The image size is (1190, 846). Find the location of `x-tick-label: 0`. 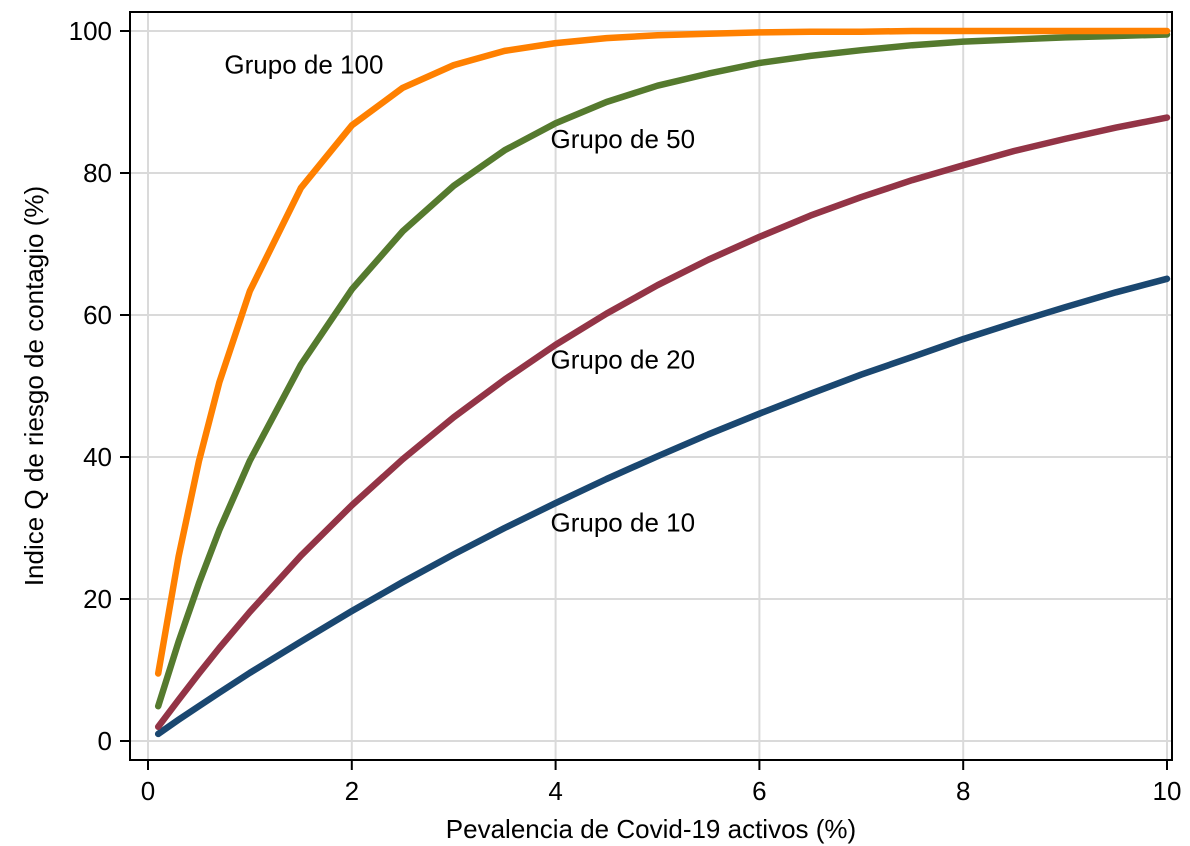

x-tick-label: 0 is located at coordinates (148, 791).